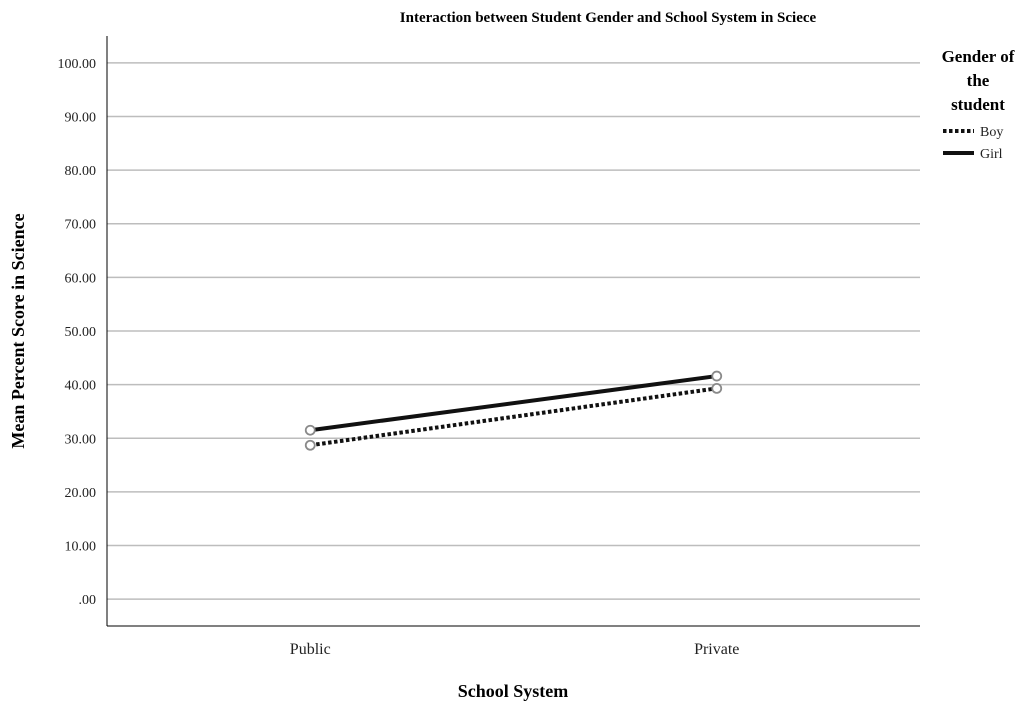 This screenshot has height=703, width=1036. Describe the element at coordinates (81, 386) in the screenshot. I see `y-tick-label: 40.00` at that location.